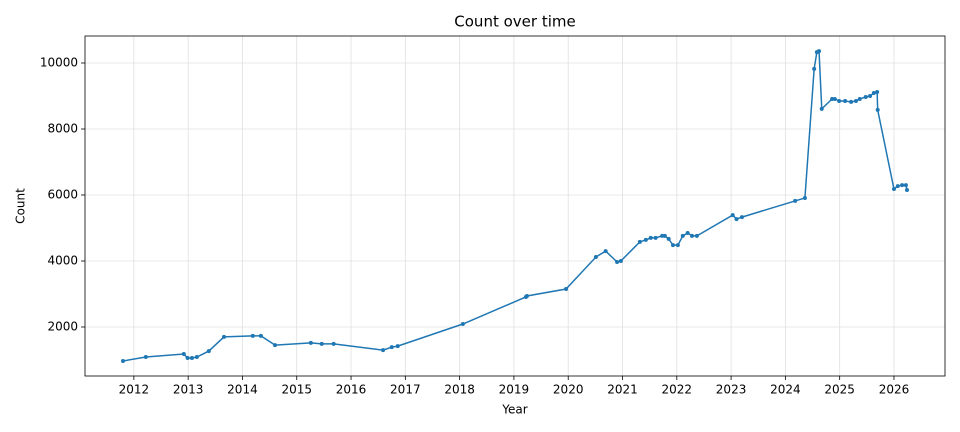 The width and height of the screenshot is (960, 432). I want to click on y-tick-label: 2000, so click(62, 326).